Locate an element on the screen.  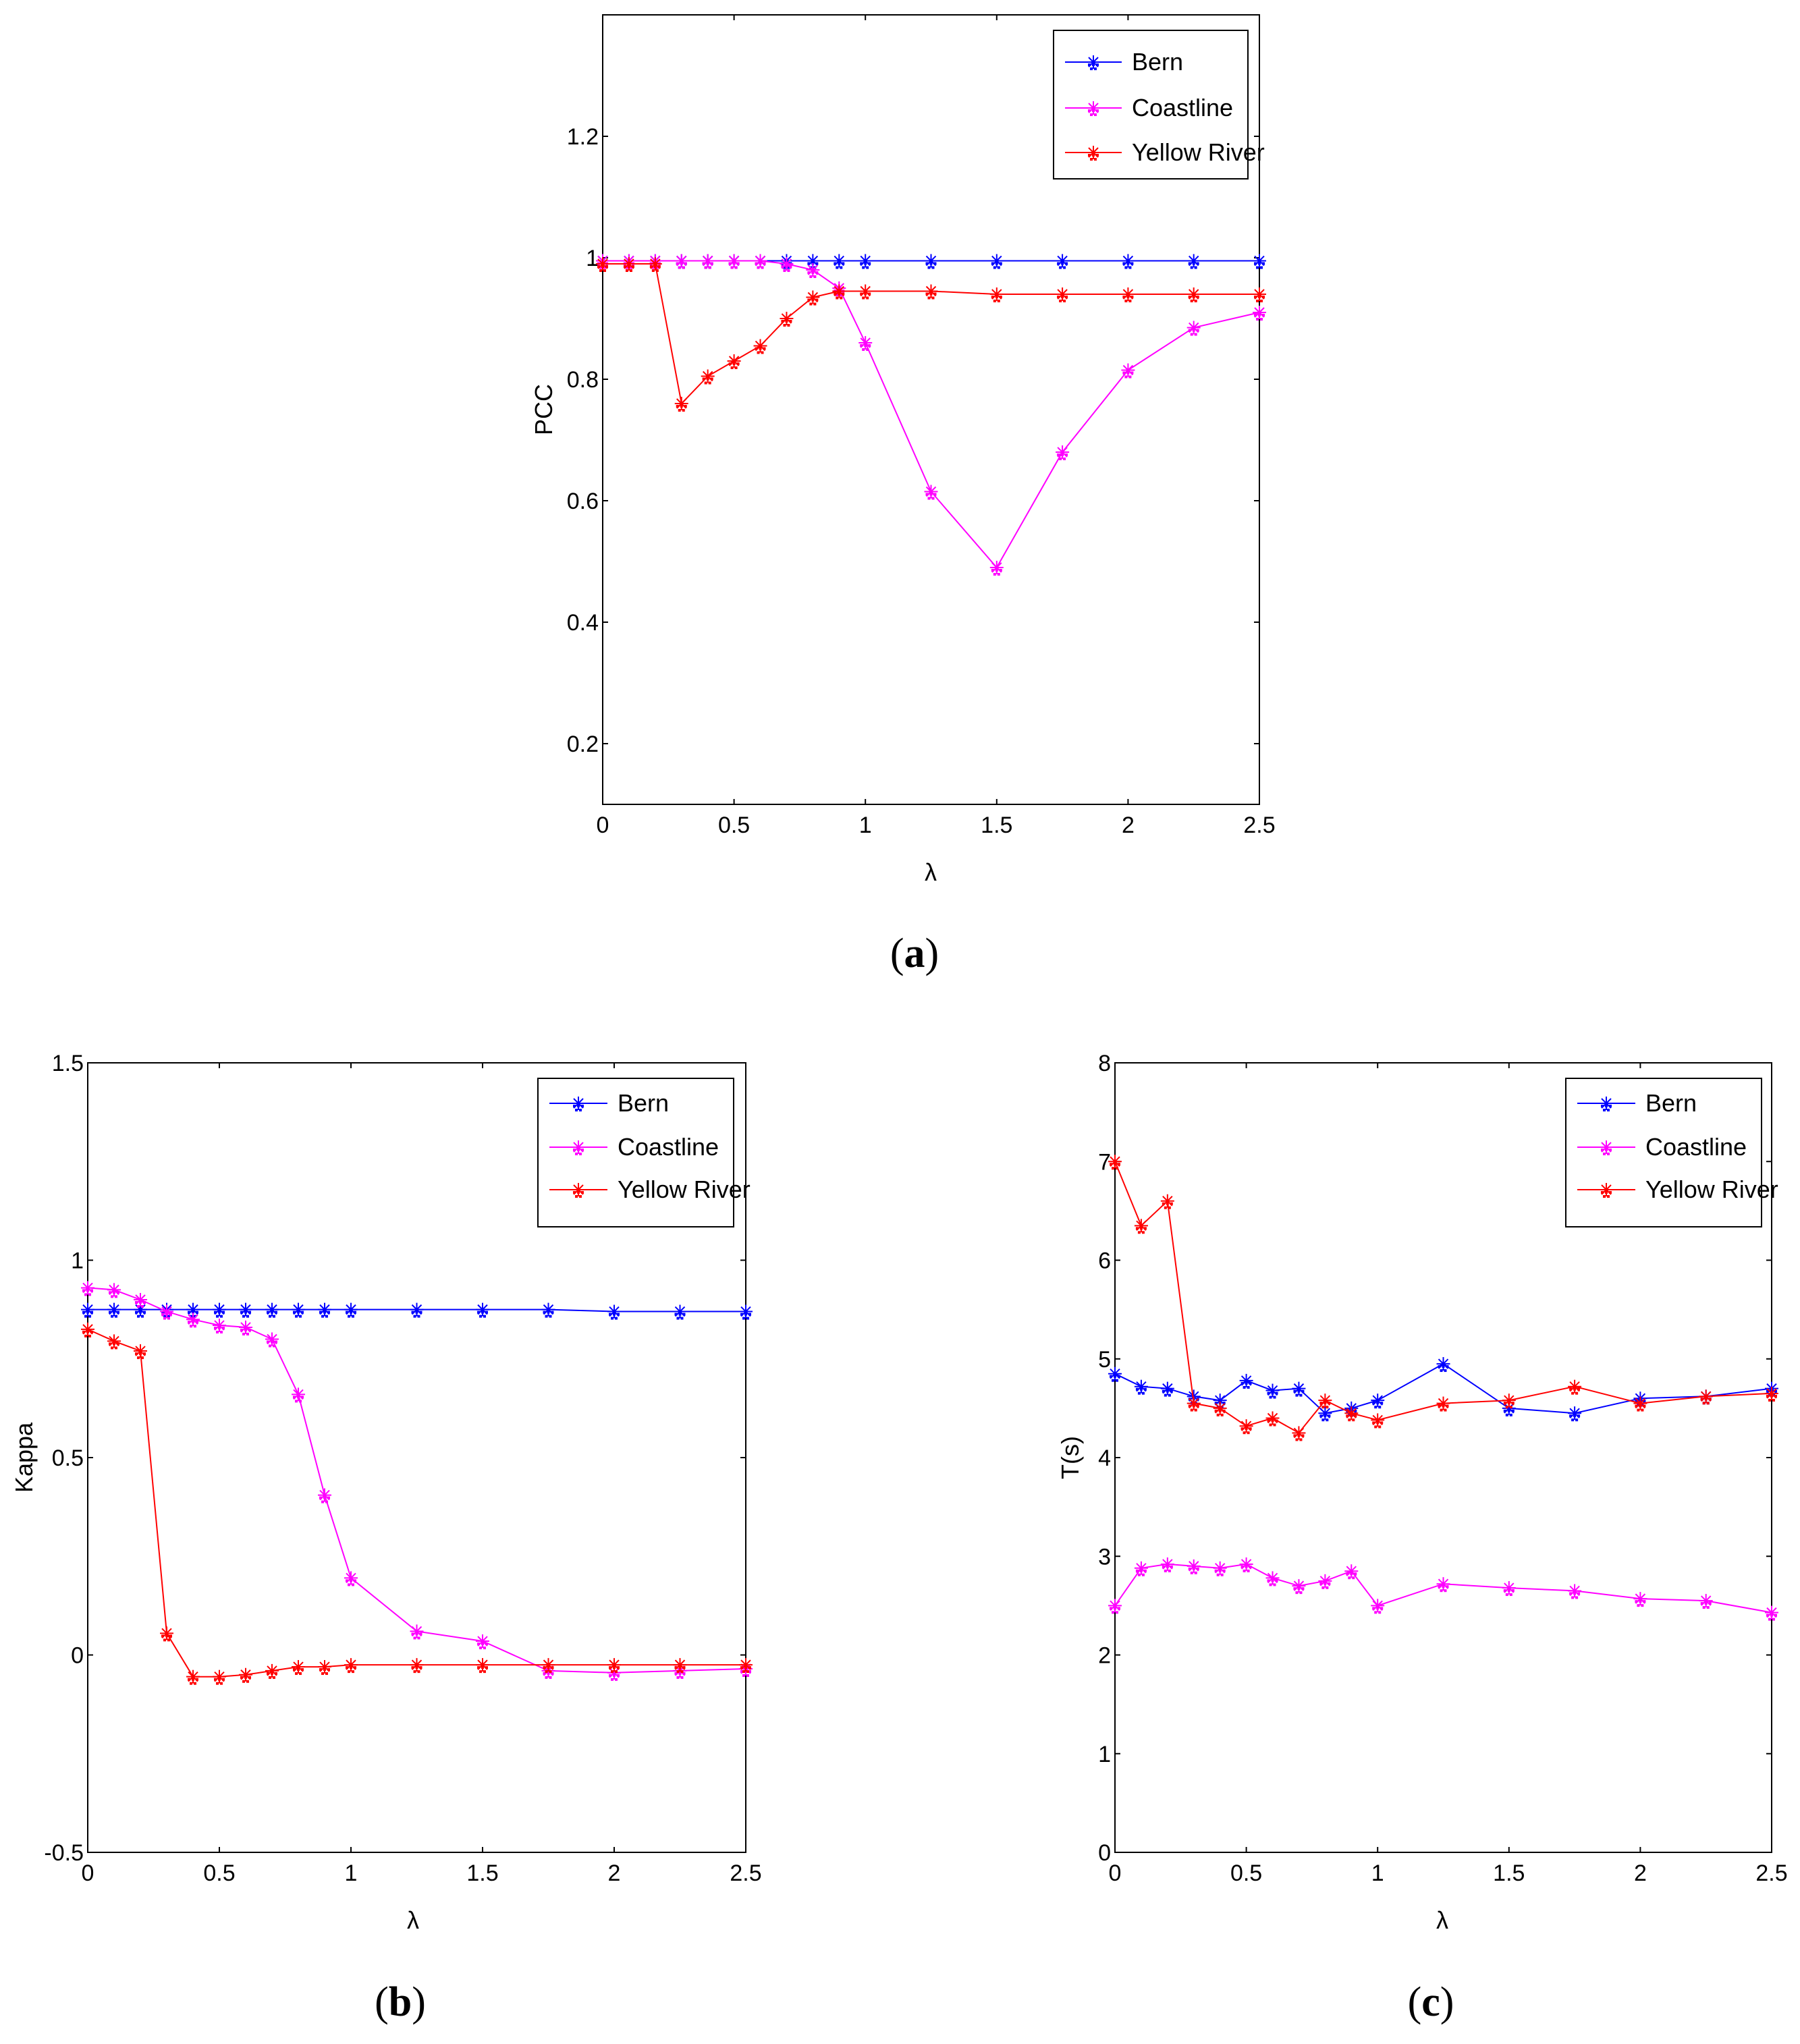
chart-a-legend-marker-coastline is located at coordinates (1093, 109).